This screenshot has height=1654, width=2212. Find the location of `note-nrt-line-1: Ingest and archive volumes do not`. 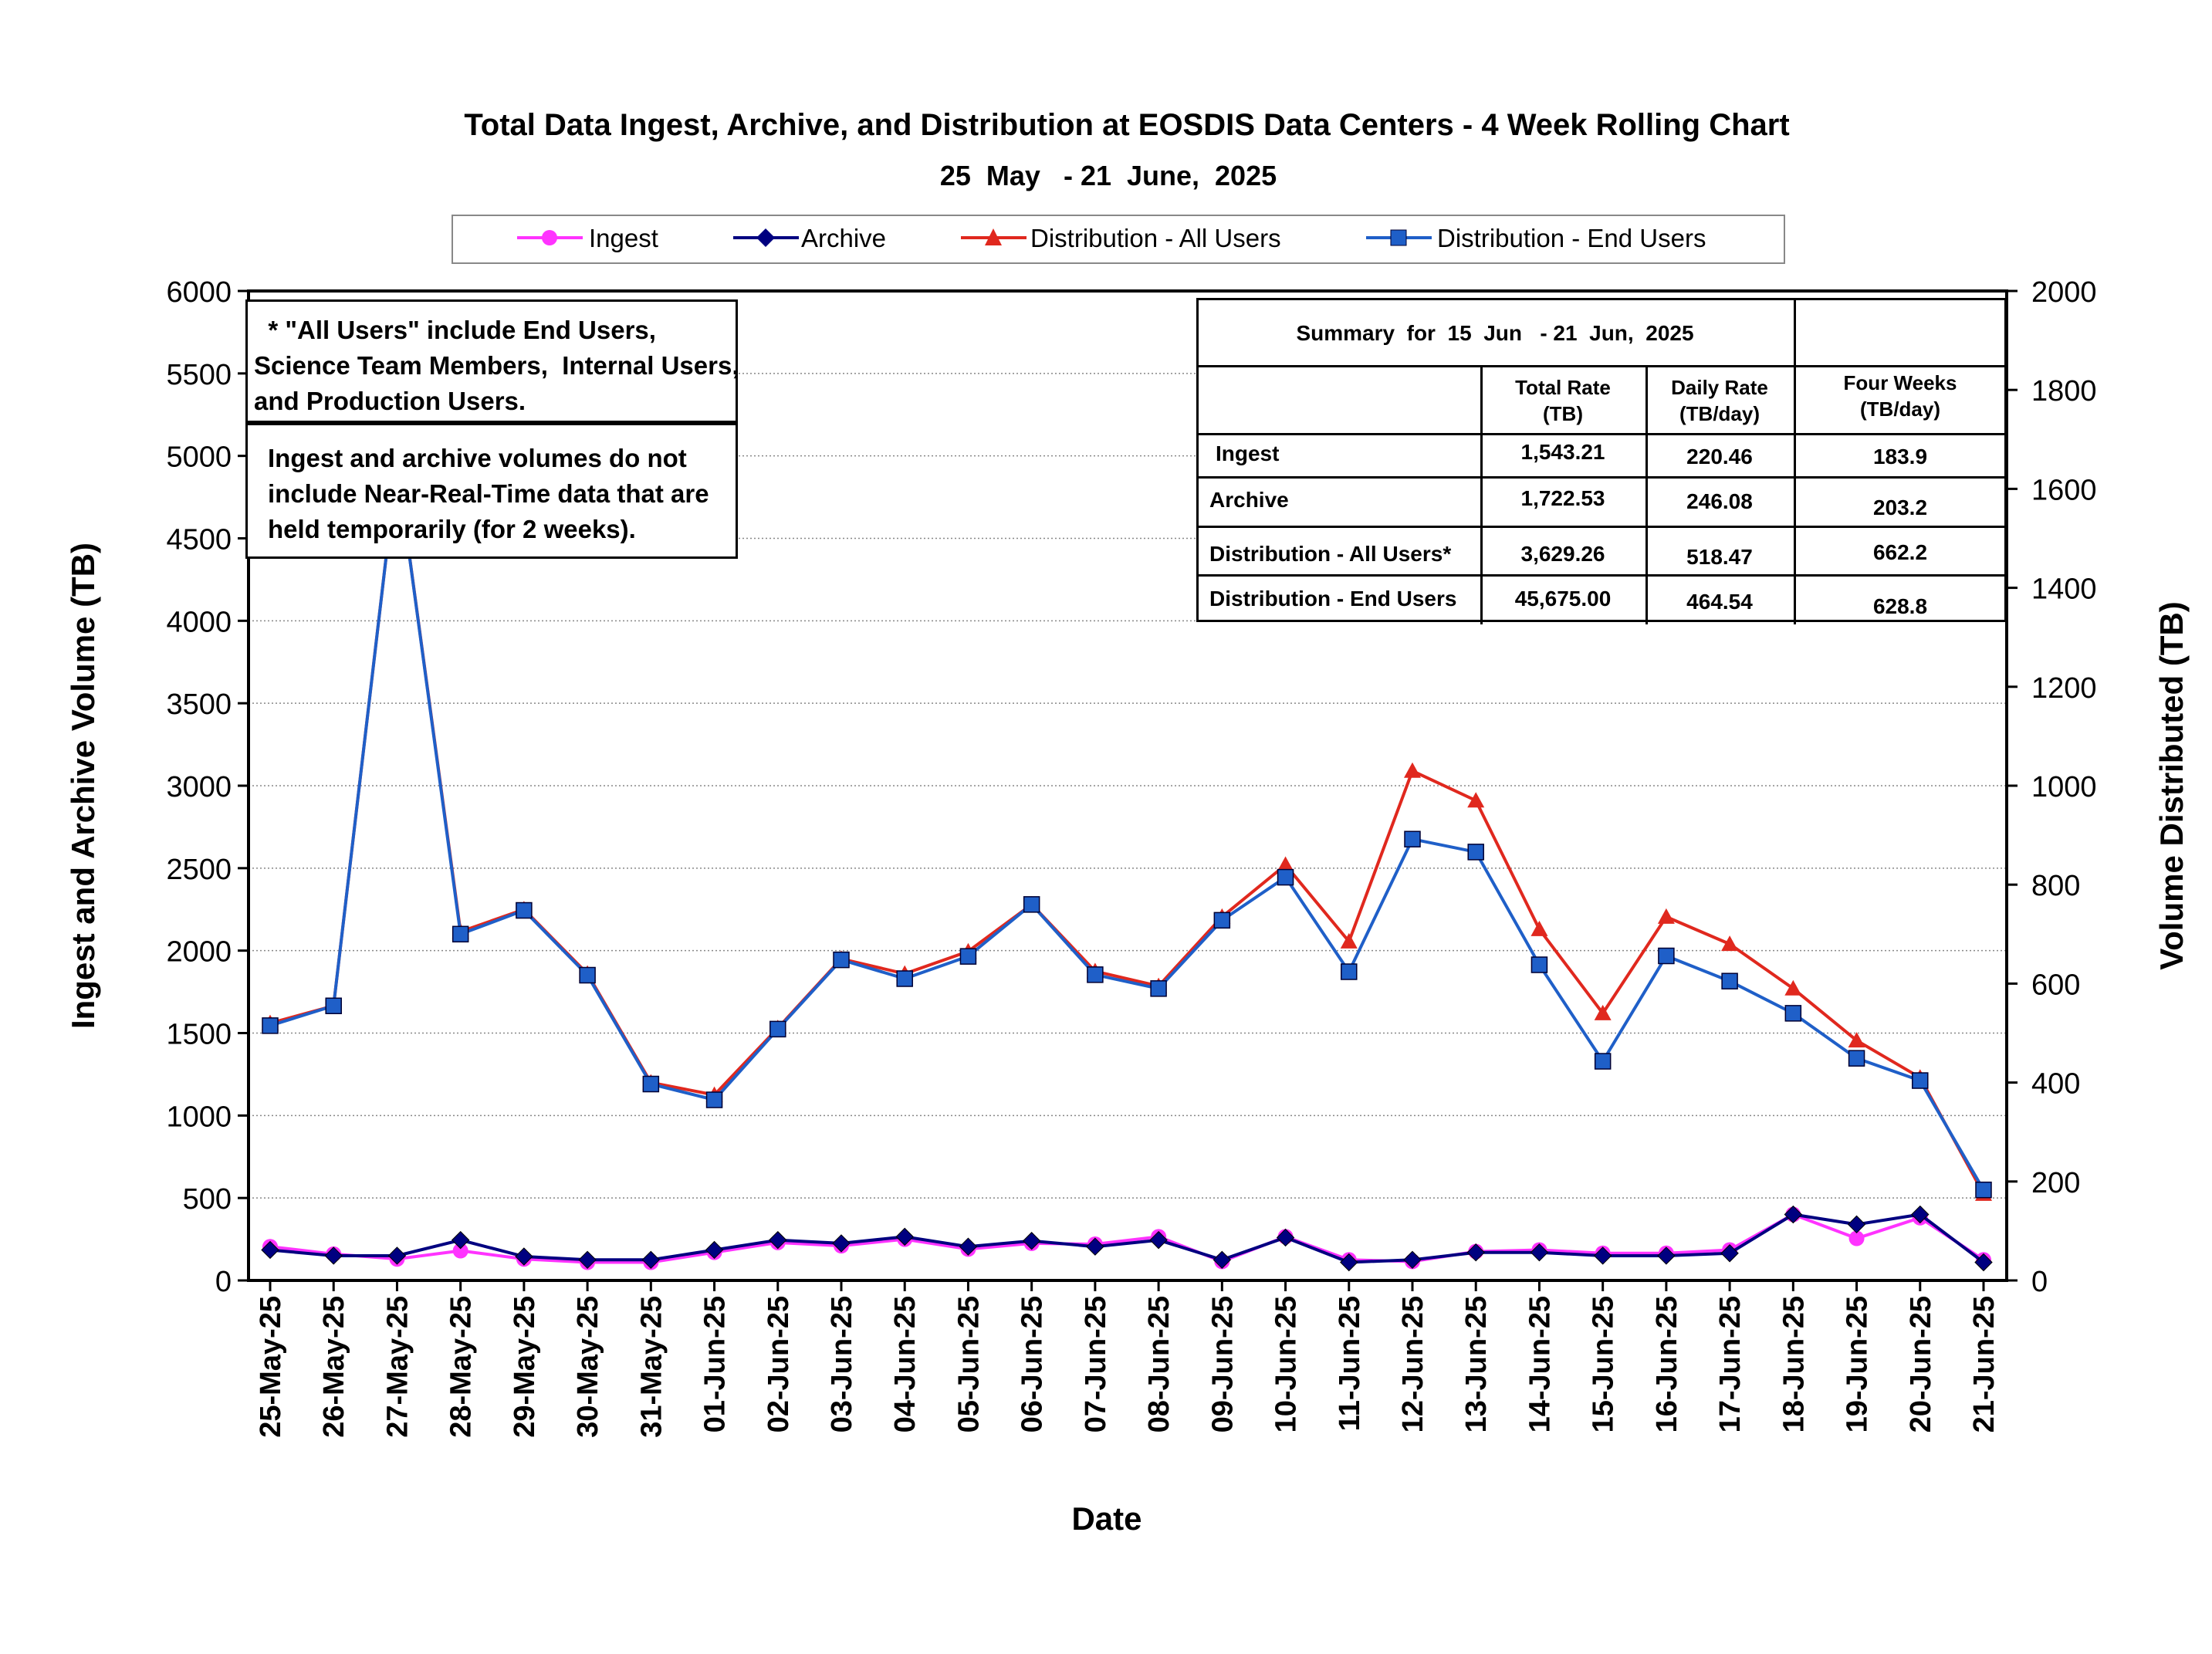

note-nrt-line-1: Ingest and archive volumes do not is located at coordinates (477, 458).